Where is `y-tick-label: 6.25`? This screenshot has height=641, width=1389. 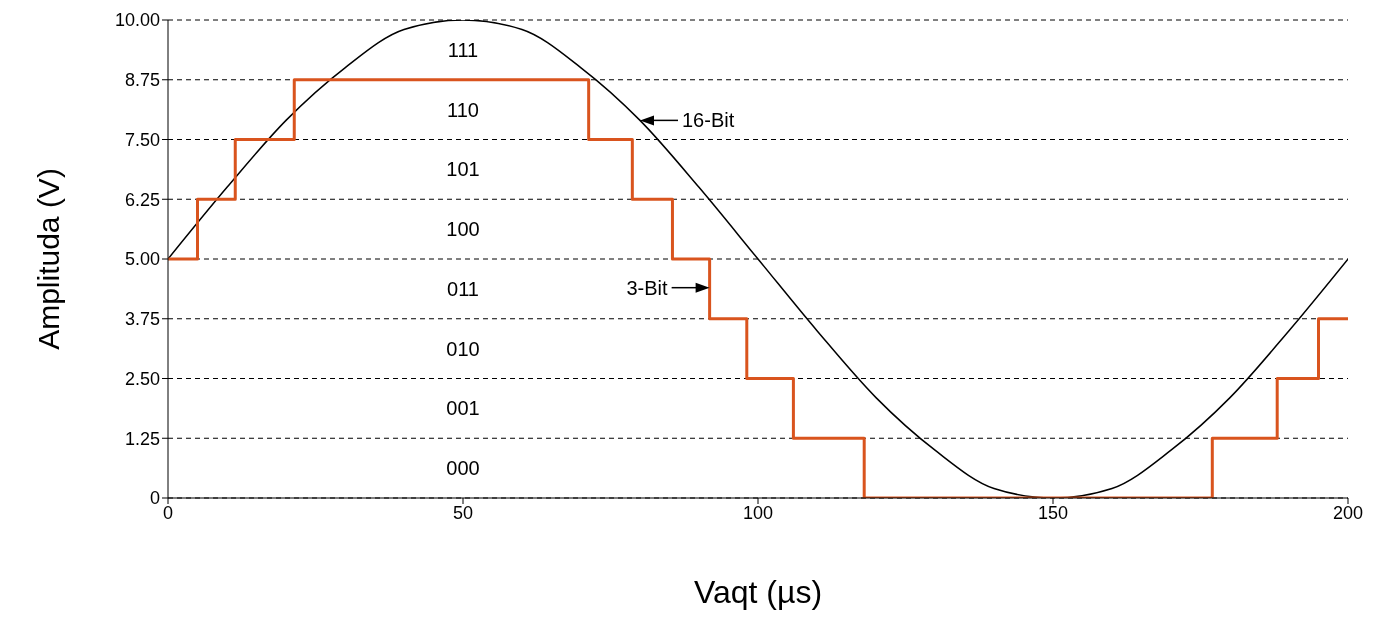 y-tick-label: 6.25 is located at coordinates (142, 199).